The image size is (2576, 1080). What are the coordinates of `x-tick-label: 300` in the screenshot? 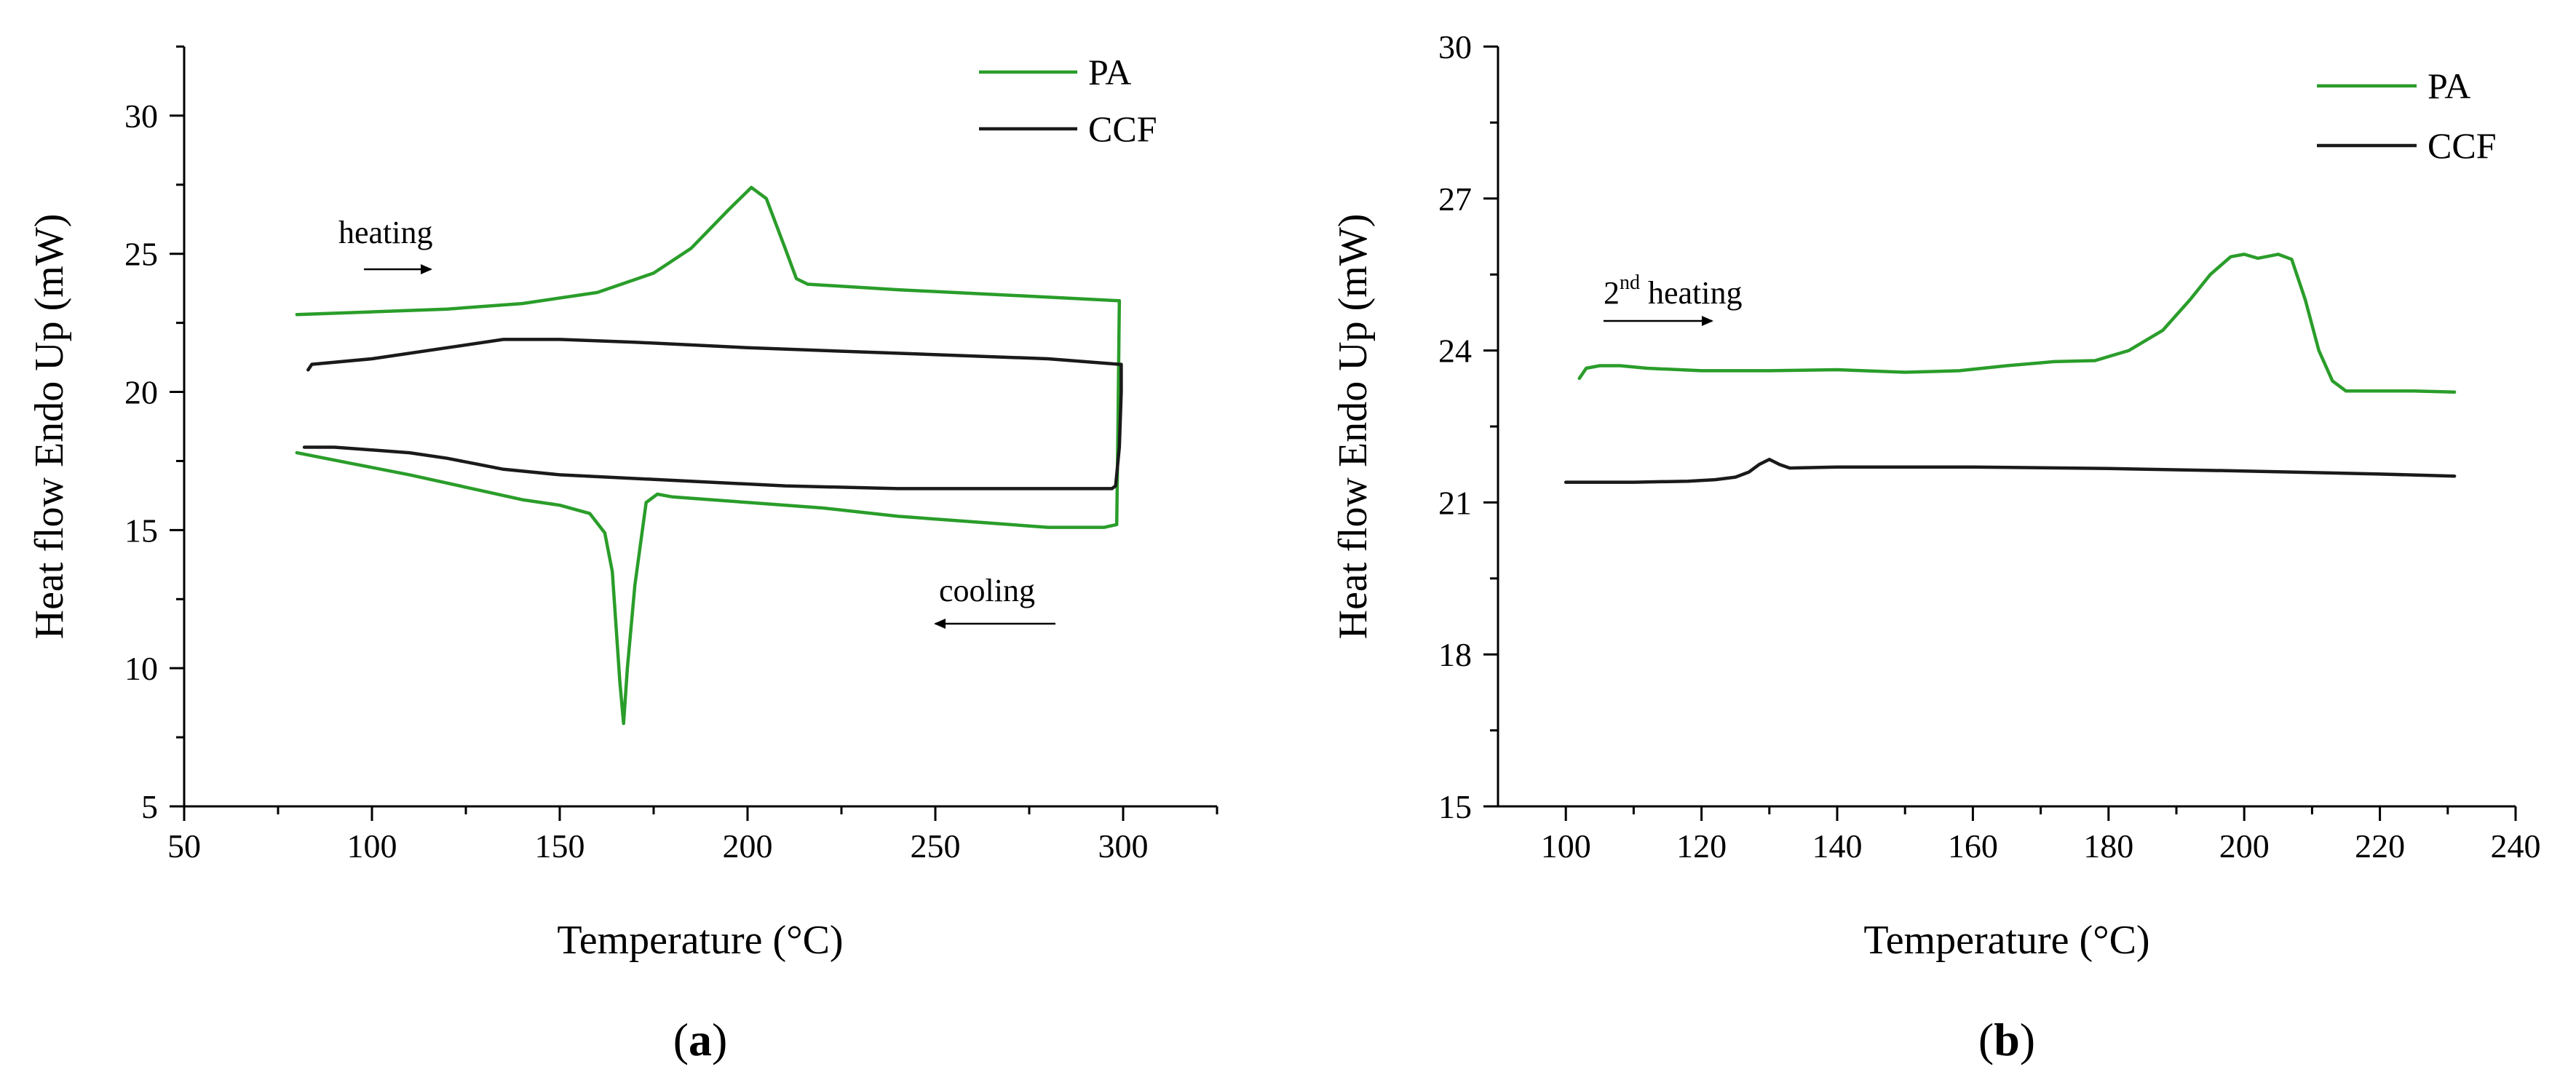 It's located at (1123, 846).